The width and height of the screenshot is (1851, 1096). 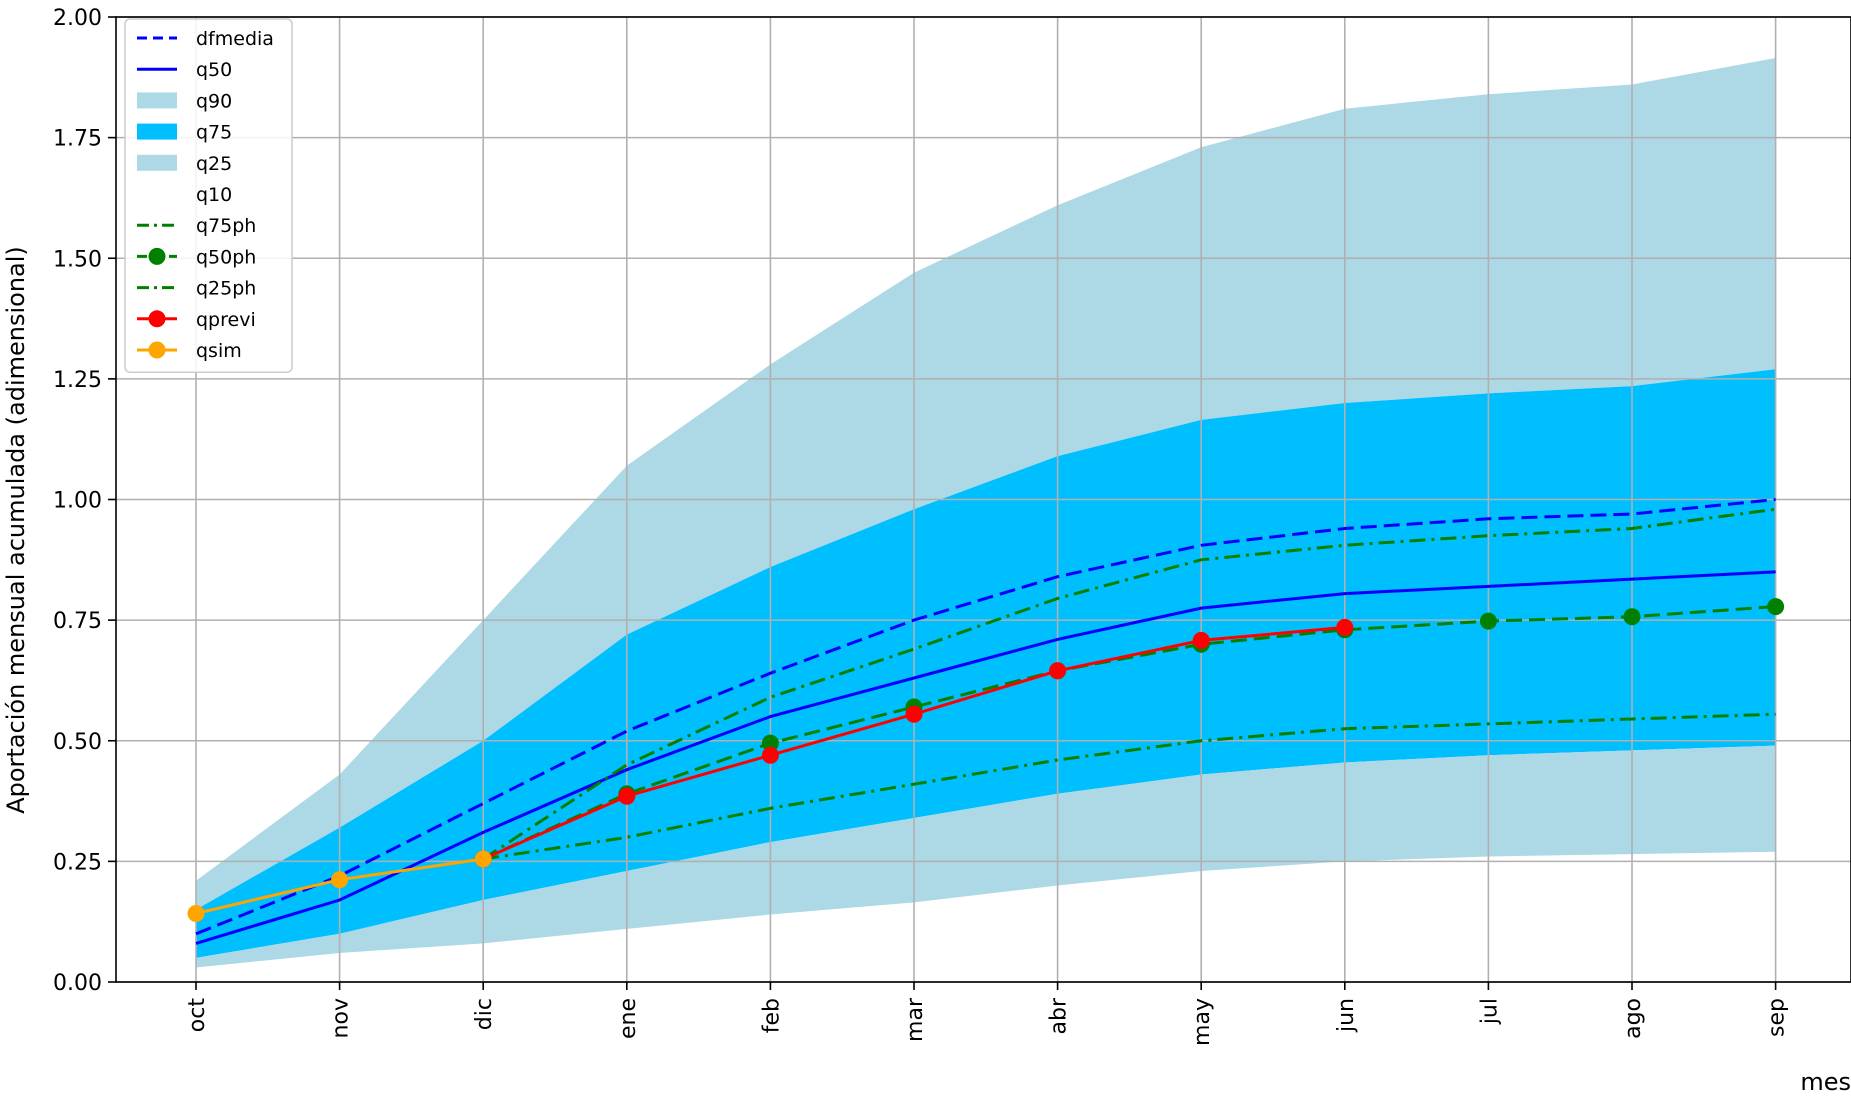 What do you see at coordinates (1777, 1017) in the screenshot?
I see `x-tick-label: sep` at bounding box center [1777, 1017].